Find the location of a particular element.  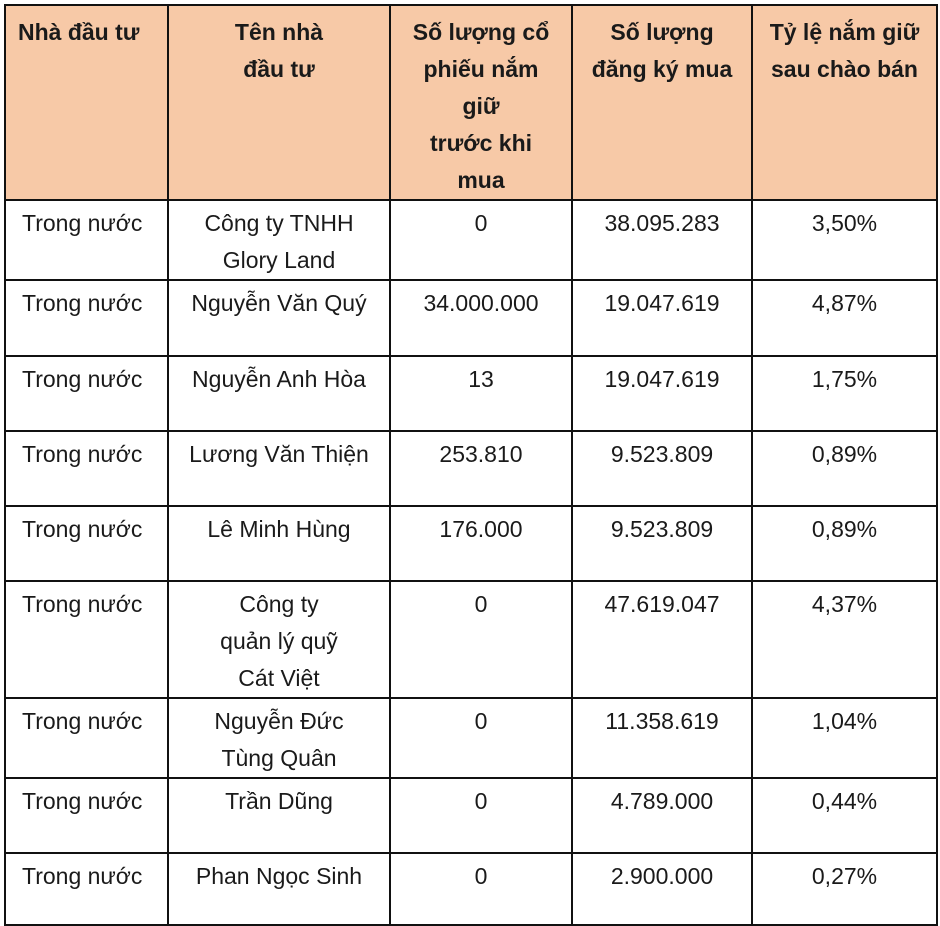

table-row: Trong nước Trần Dũng 0 4.789.000 0,44% is located at coordinates (471, 815).